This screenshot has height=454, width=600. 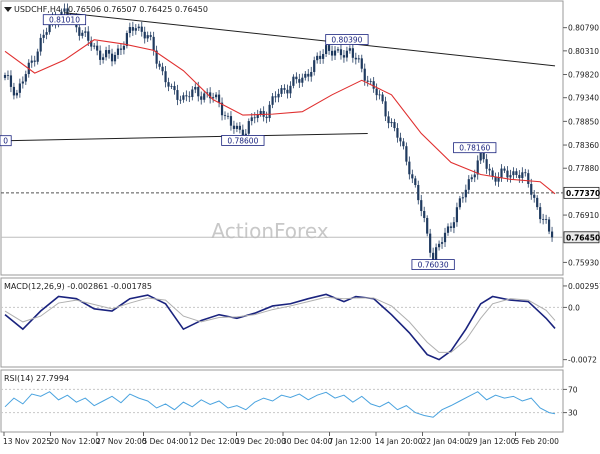 What do you see at coordinates (446, 441) in the screenshot?
I see `time-axis-label: 22 Jan 04:00` at bounding box center [446, 441].